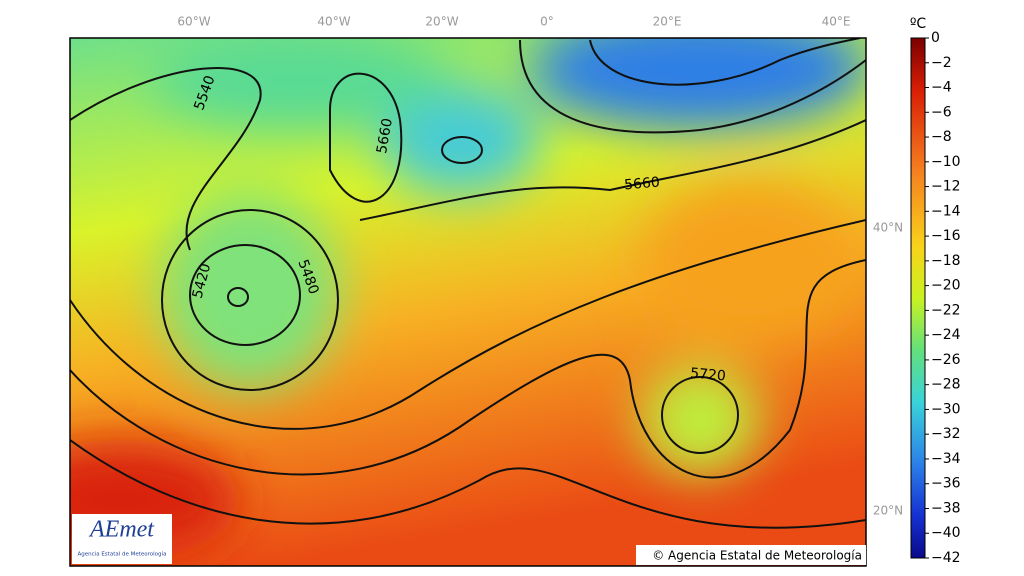 The image size is (1024, 576). What do you see at coordinates (836, 22) in the screenshot?
I see `longitude-label: 40°E` at bounding box center [836, 22].